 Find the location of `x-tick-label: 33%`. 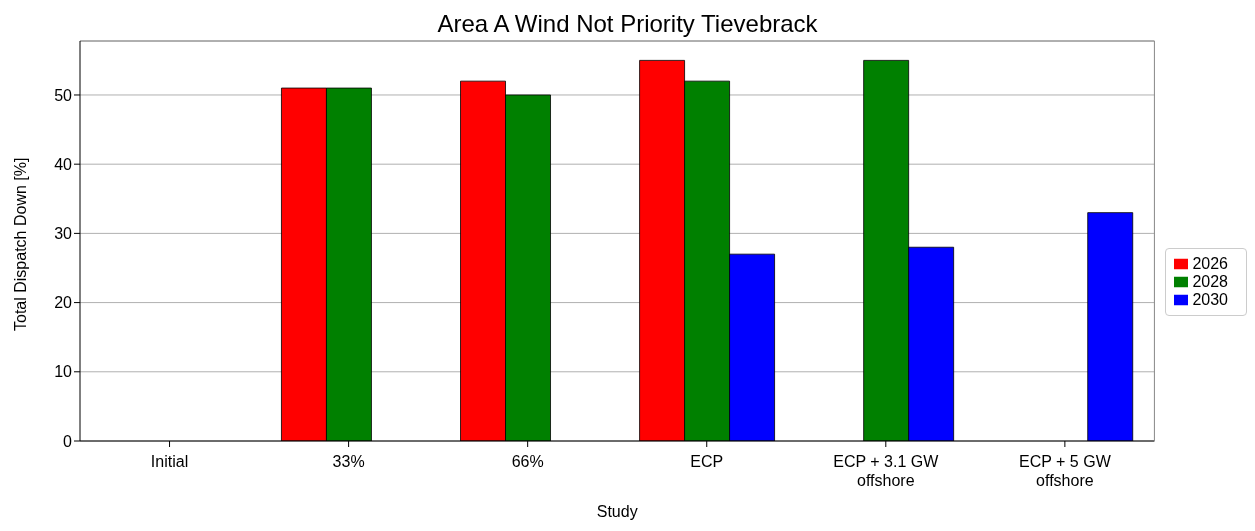

x-tick-label: 33% is located at coordinates (348, 461).